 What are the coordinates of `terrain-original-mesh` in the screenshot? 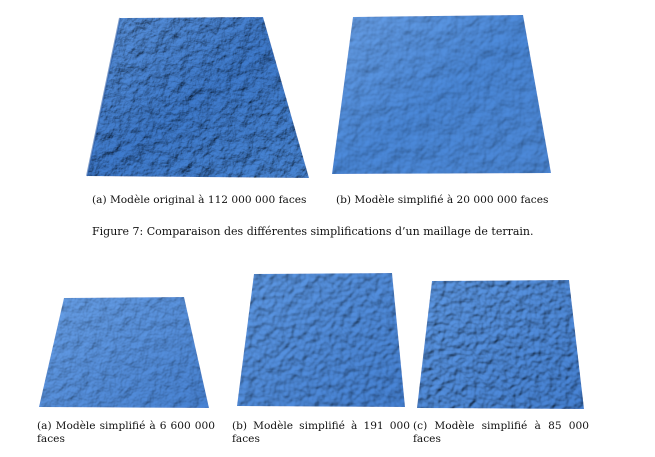 It's located at (197, 97).